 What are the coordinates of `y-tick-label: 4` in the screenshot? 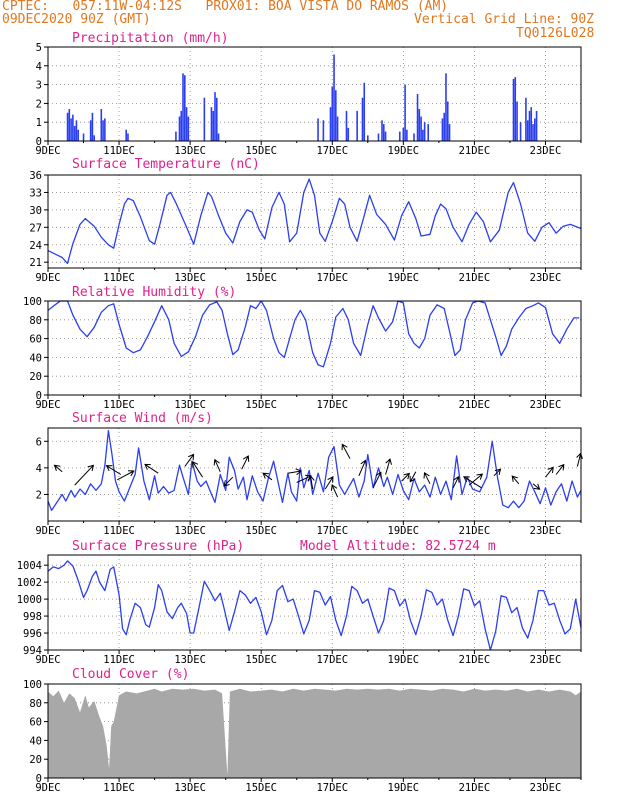 It's located at (39, 469).